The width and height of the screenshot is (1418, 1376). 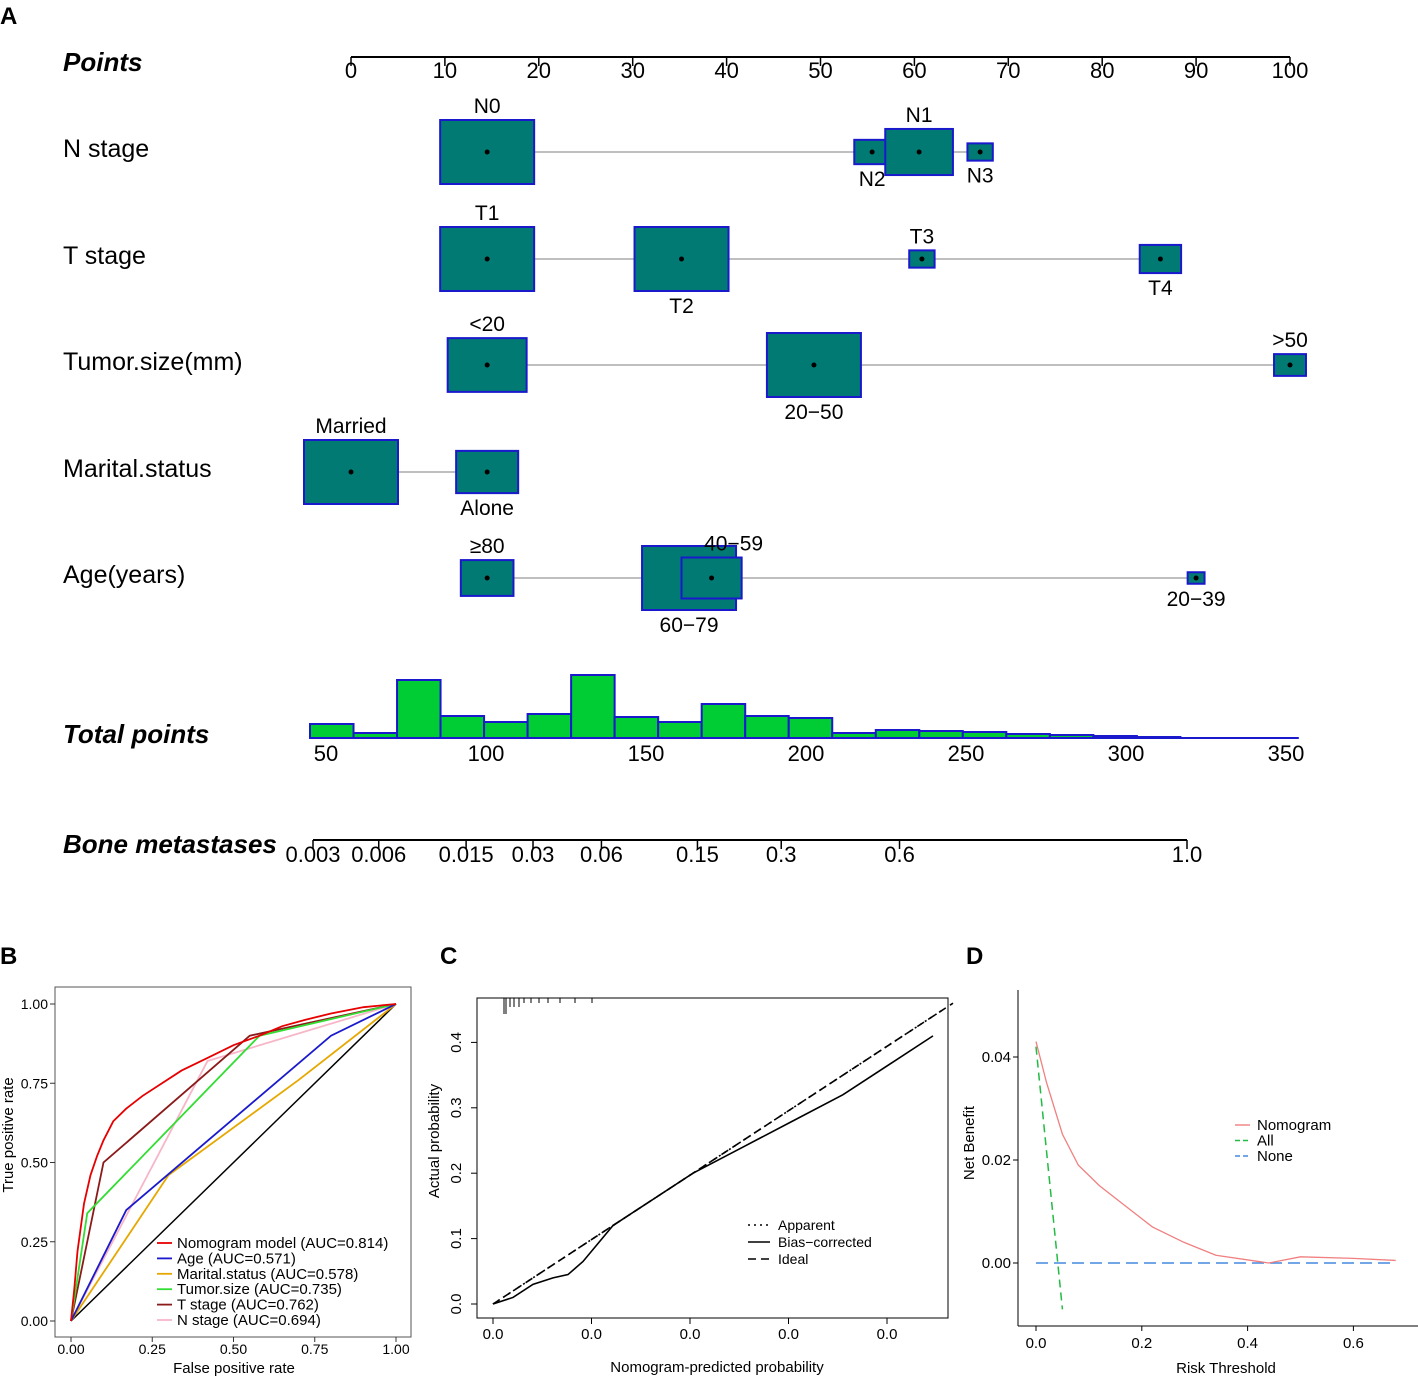 I want to click on calibration-ytick-label: 0.2, so click(x=456, y=1173).